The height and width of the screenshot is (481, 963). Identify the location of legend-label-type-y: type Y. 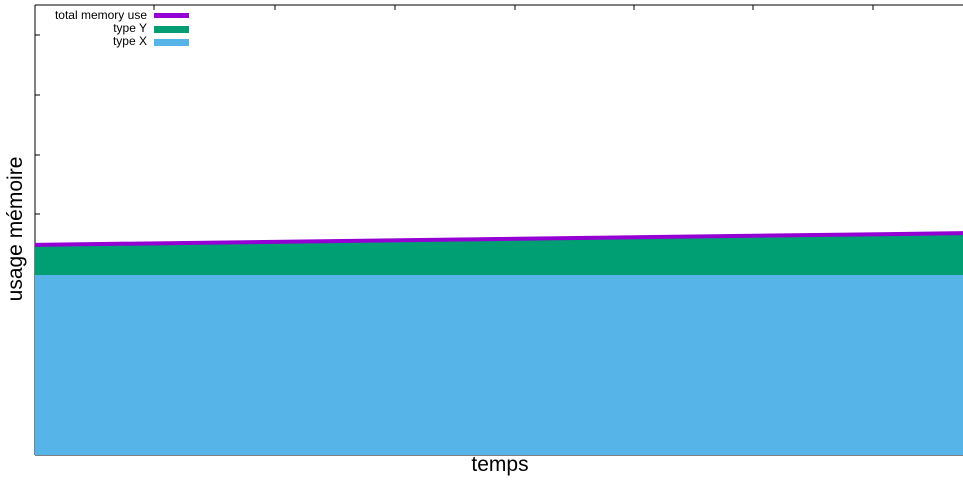
(130, 28).